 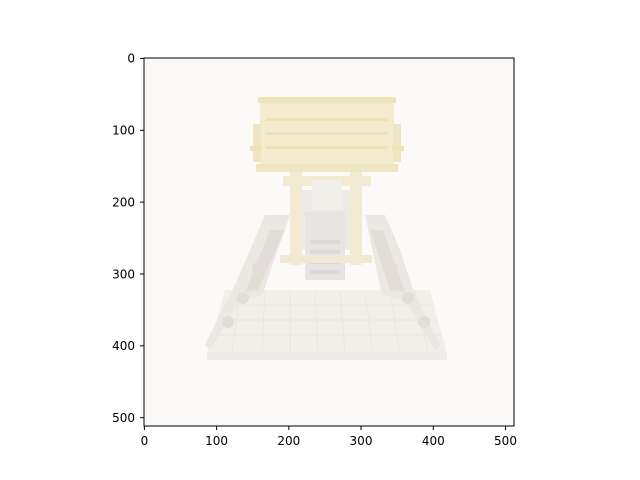 I want to click on frame-post-right, so click(x=356, y=217).